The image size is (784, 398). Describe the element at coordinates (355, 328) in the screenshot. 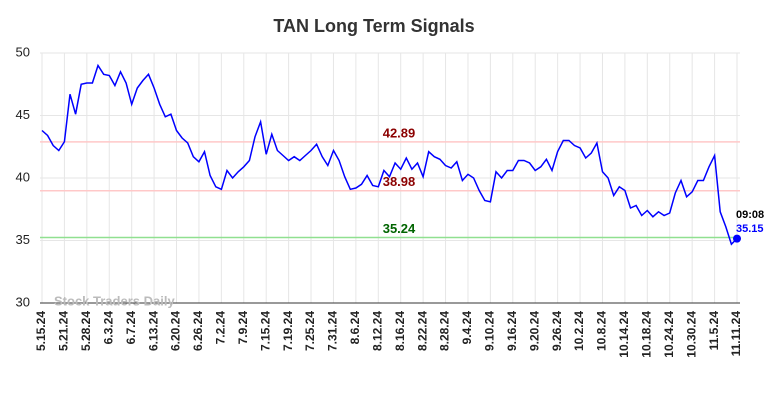

I see `x-tick-label: 8.6.24` at that location.